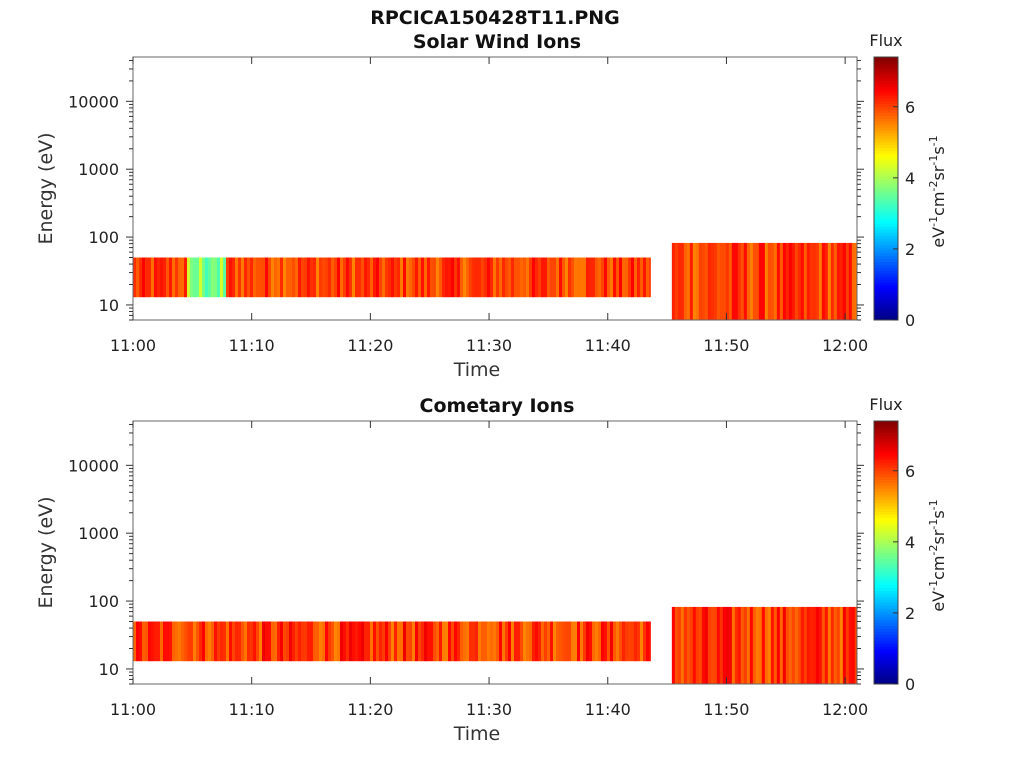 This screenshot has height=768, width=1024. I want to click on colorbar-tick-label: 2, so click(910, 249).